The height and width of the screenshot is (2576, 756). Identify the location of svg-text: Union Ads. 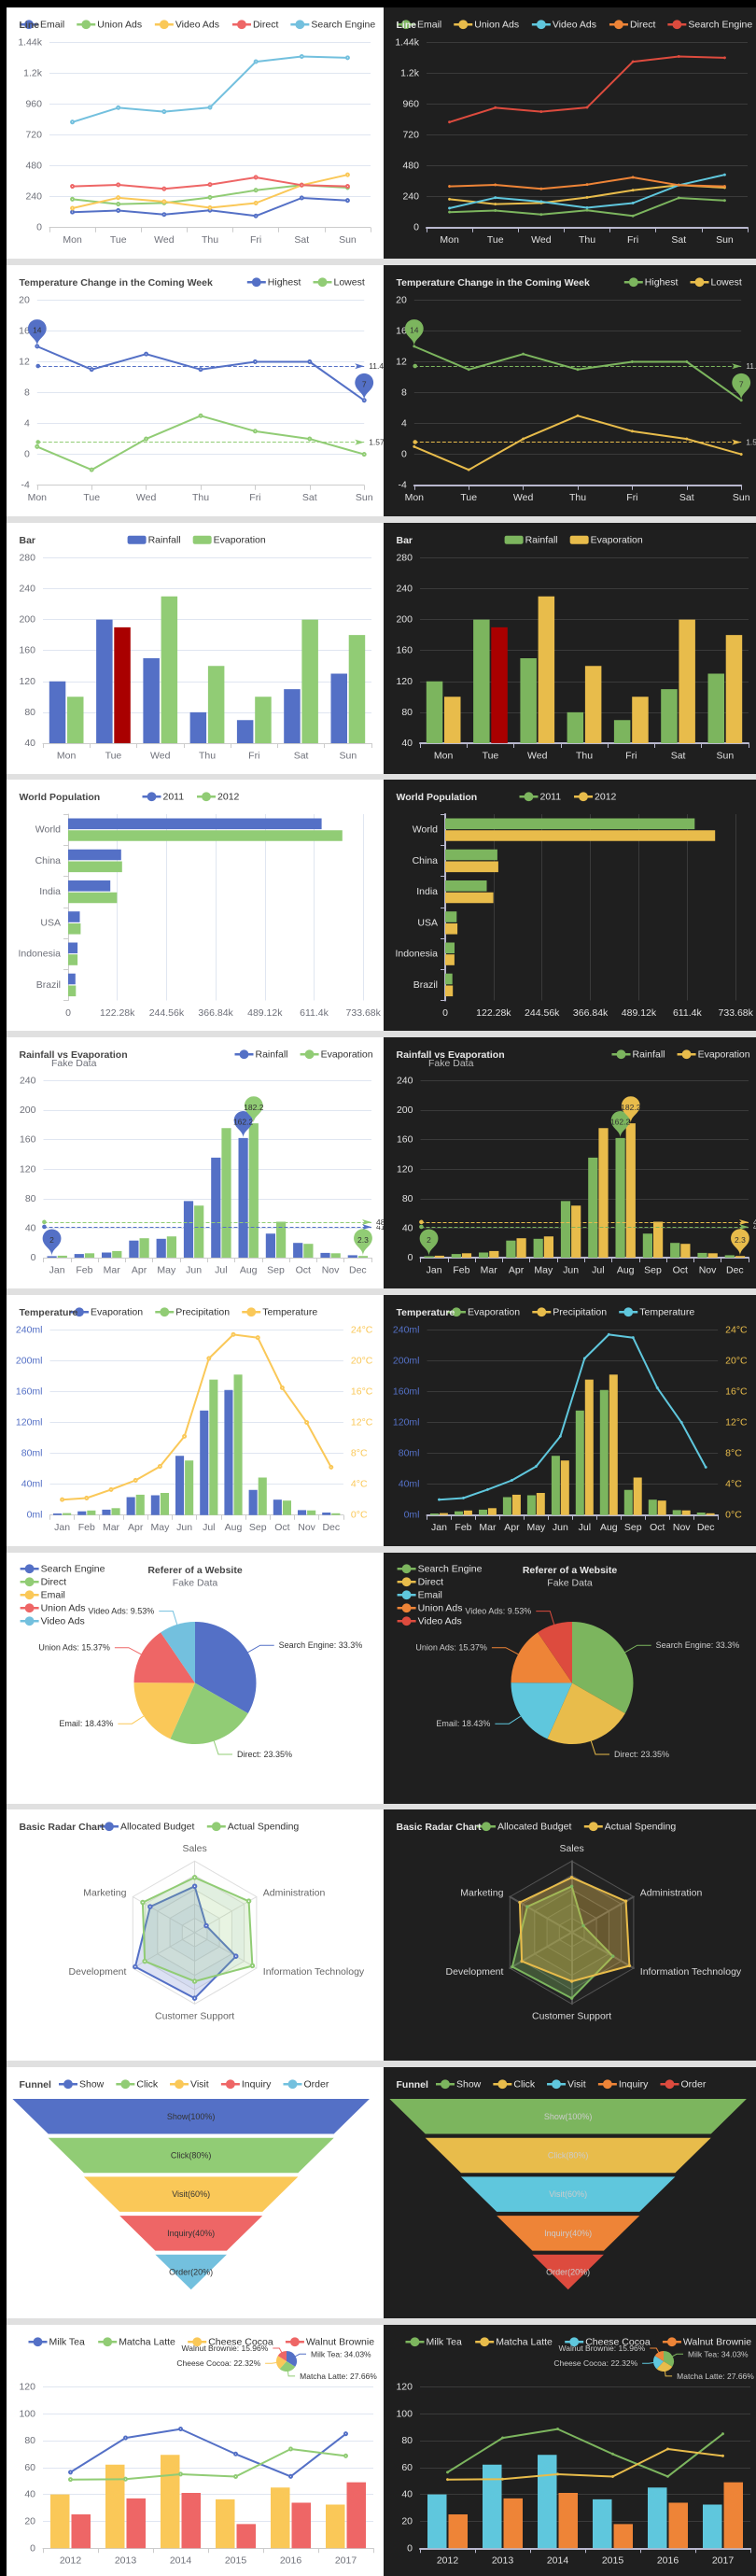
(440, 1608).